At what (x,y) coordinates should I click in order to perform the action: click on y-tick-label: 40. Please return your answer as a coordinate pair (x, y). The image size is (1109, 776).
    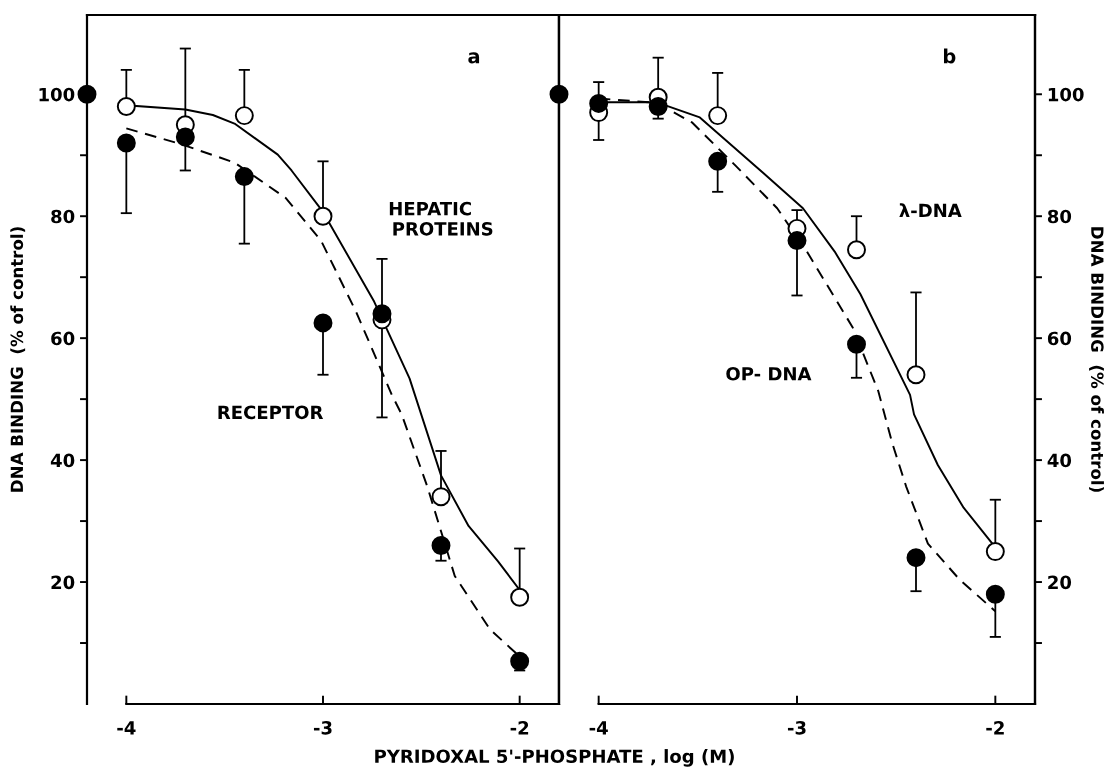
    Looking at the image, I should click on (62, 460).